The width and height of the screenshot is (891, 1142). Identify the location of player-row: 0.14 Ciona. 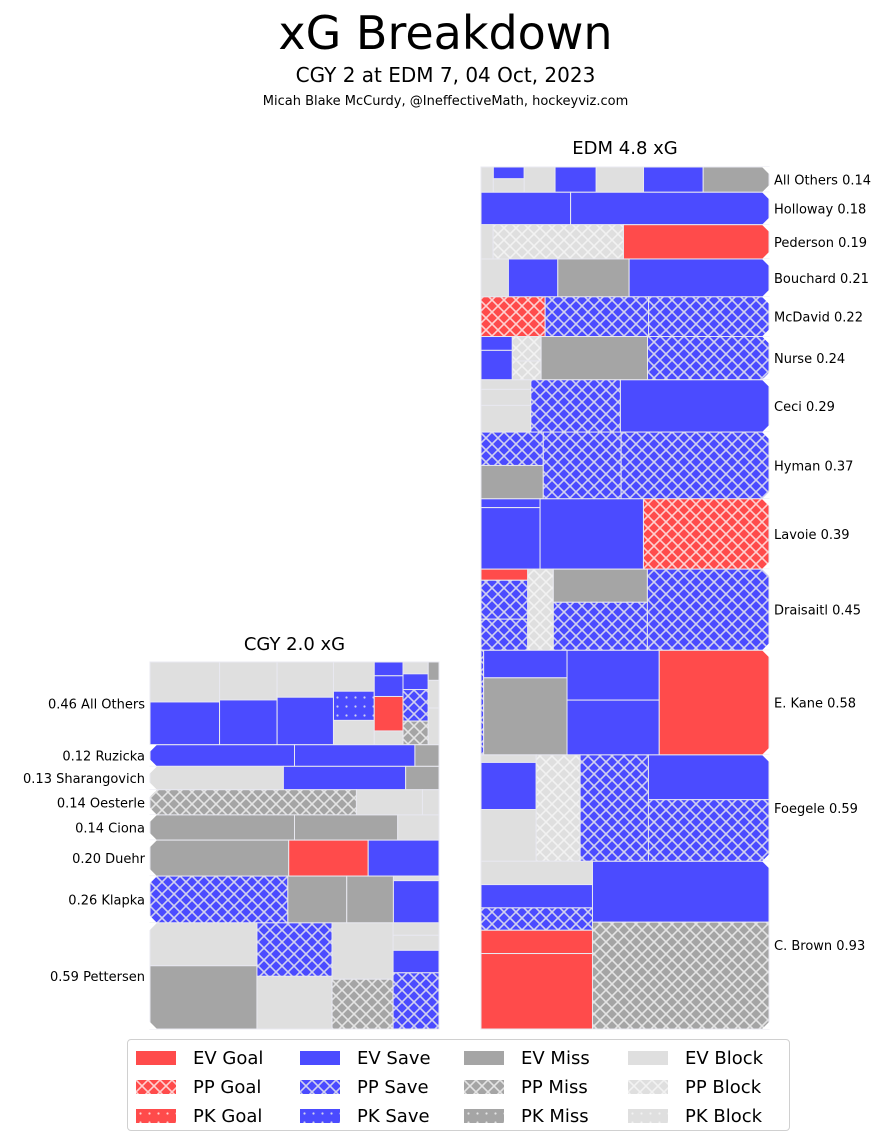
(257, 827).